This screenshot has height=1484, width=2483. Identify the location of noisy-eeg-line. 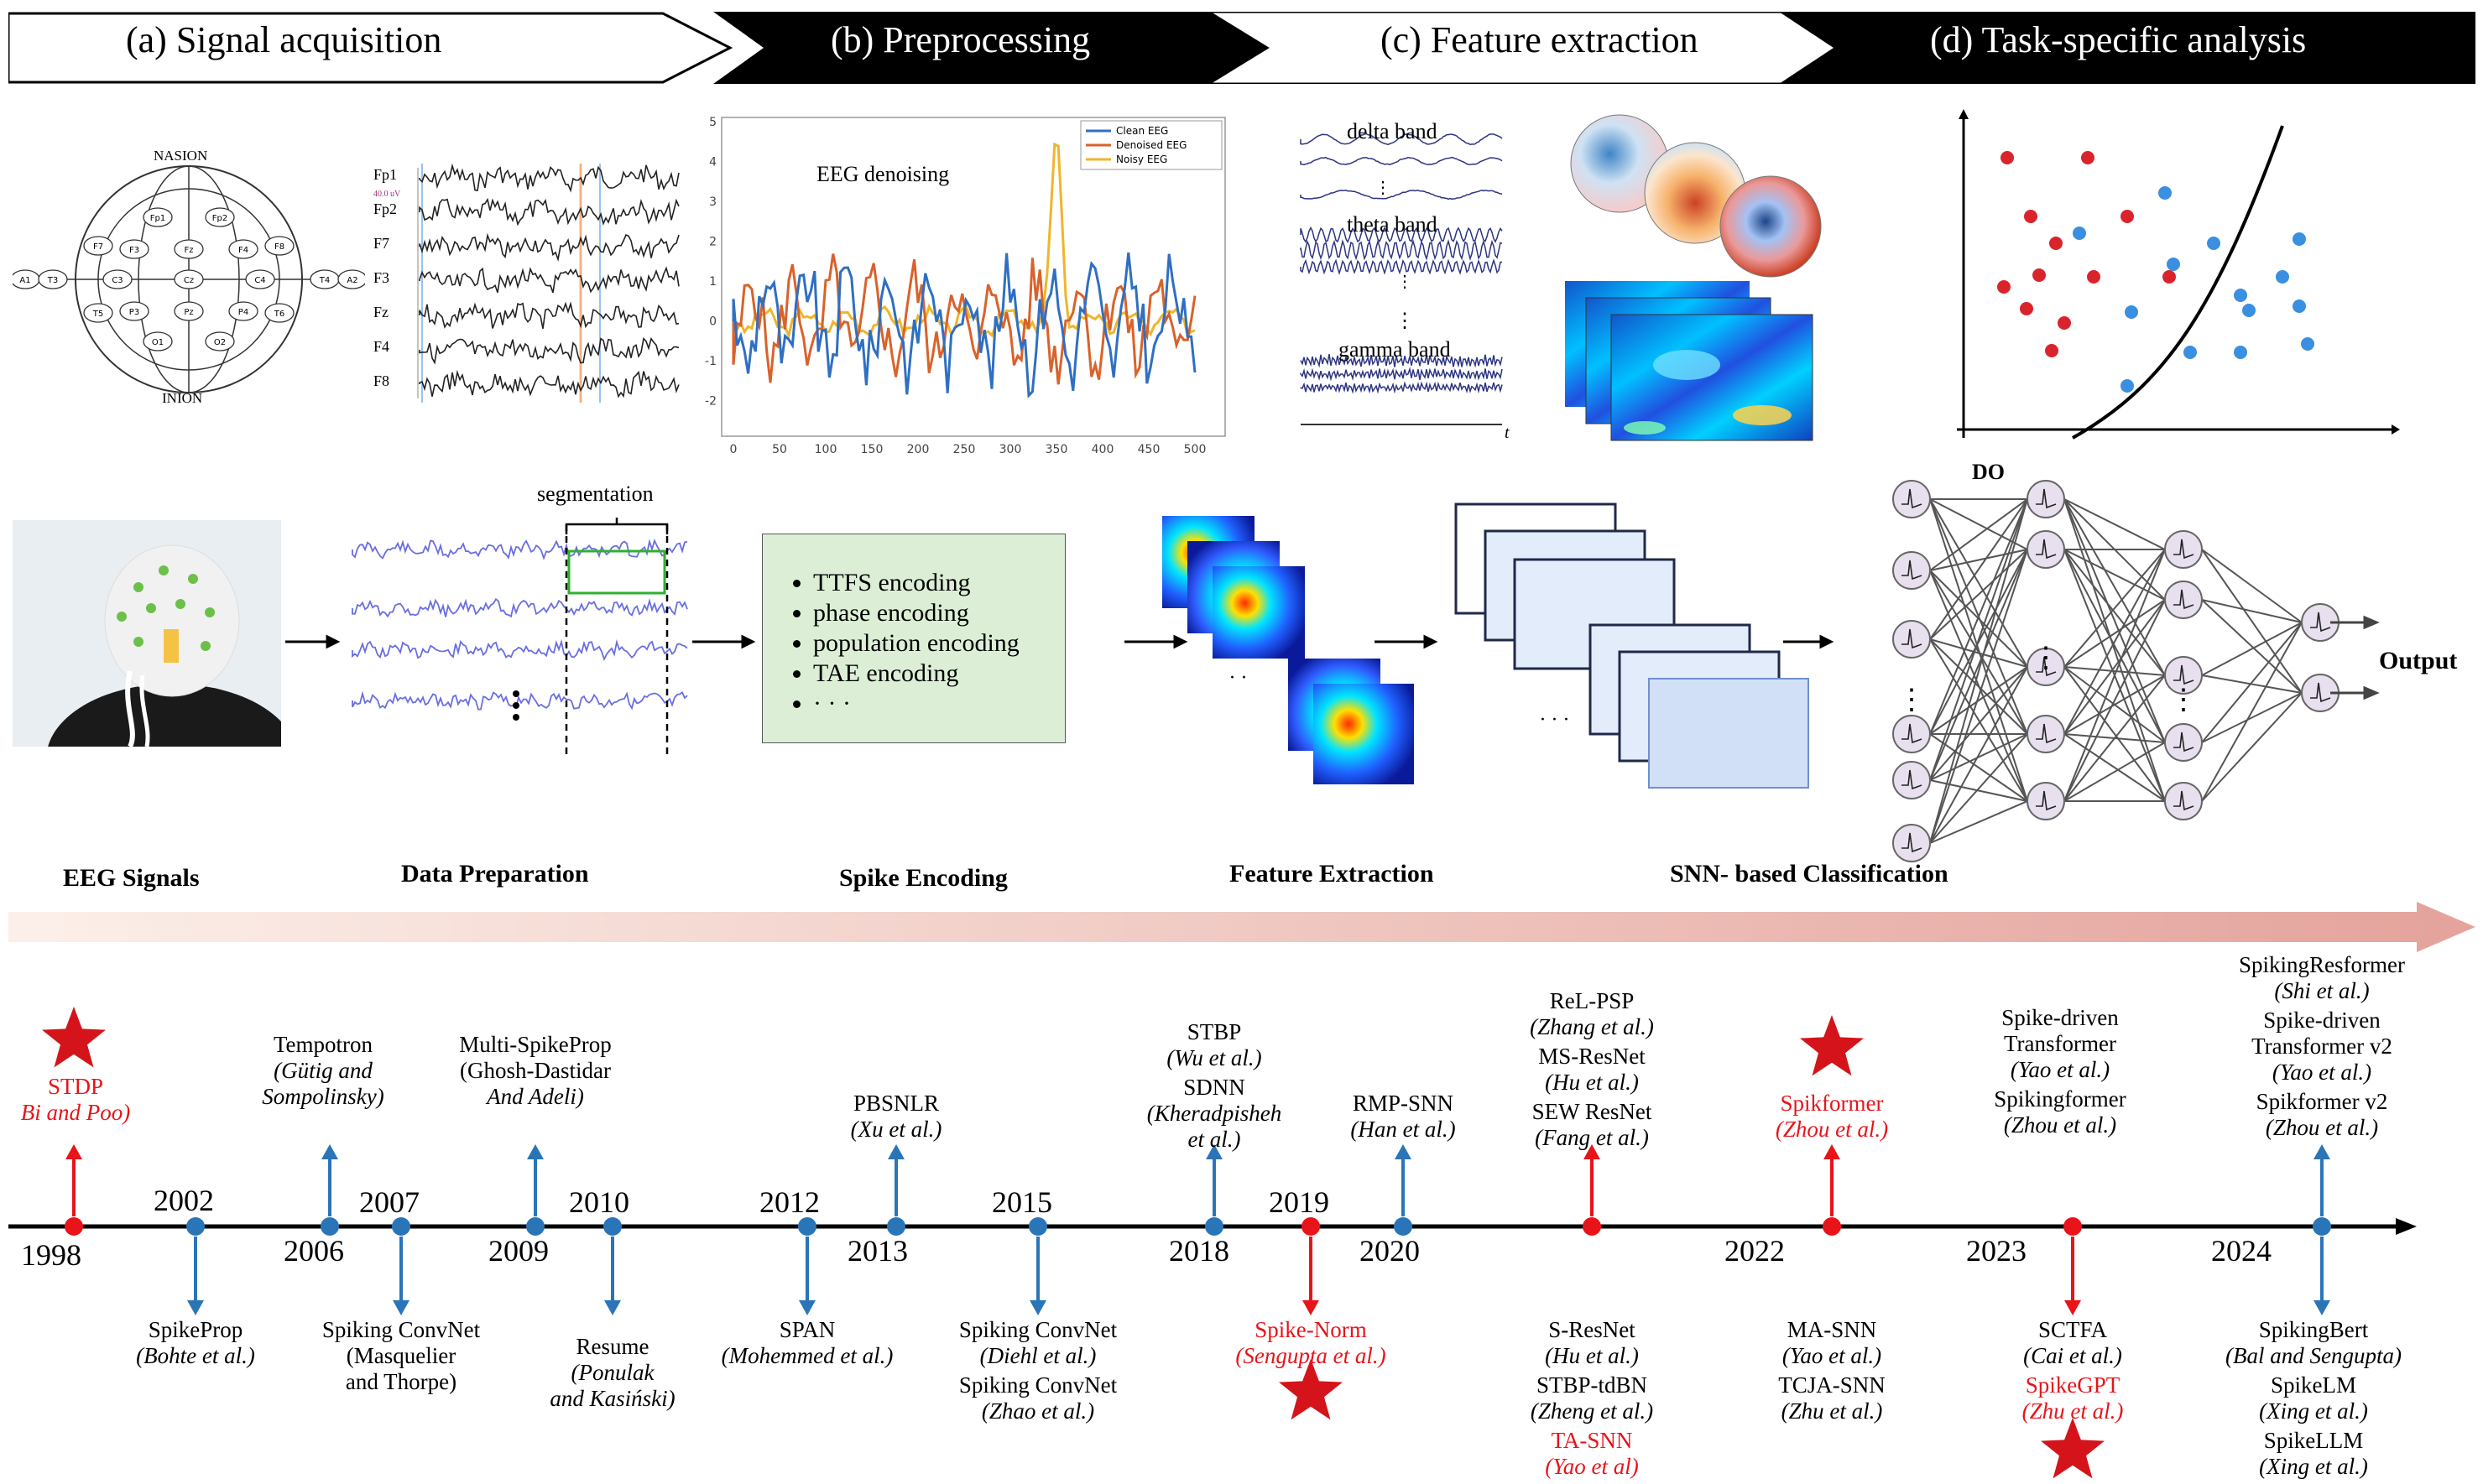
(964, 241).